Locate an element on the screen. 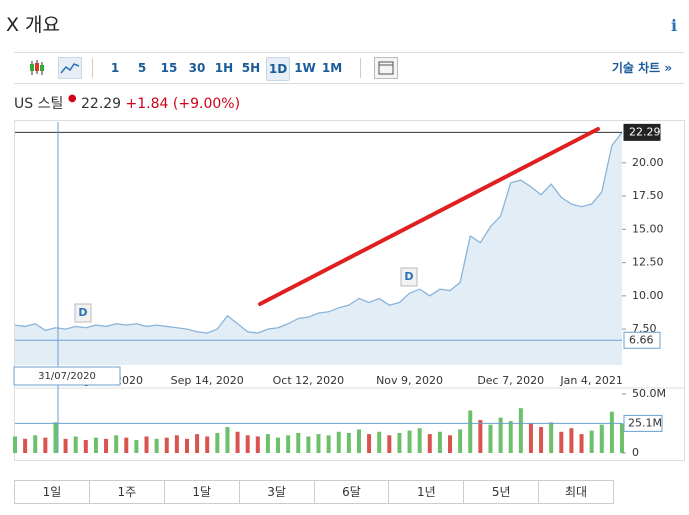 This screenshot has width=689, height=515. line-icon is located at coordinates (70, 68).